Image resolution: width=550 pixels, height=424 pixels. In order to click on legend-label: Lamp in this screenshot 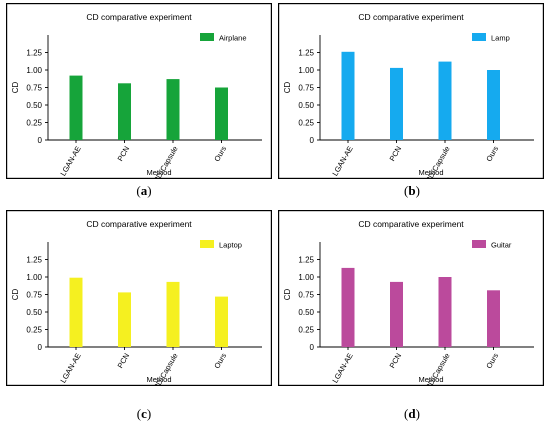, I will do `click(500, 38)`.